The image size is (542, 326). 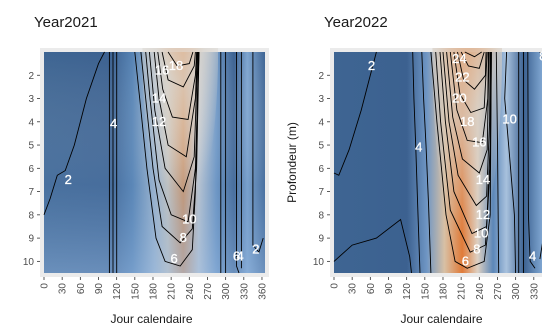 I want to click on panel-title: Year2021, so click(x=66, y=22).